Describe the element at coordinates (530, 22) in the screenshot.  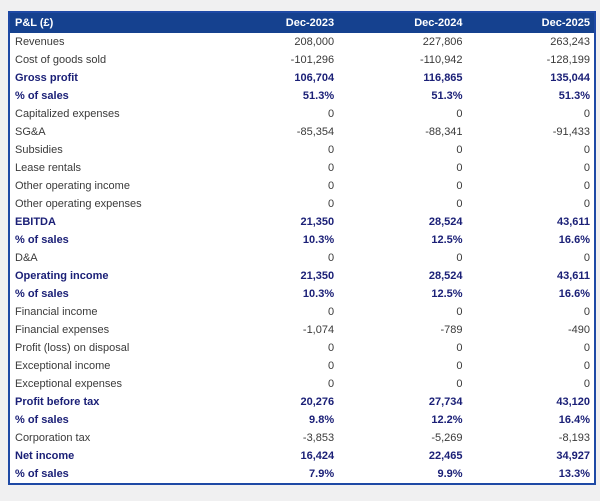
I see `header-cell-date: Dec-2025` at that location.